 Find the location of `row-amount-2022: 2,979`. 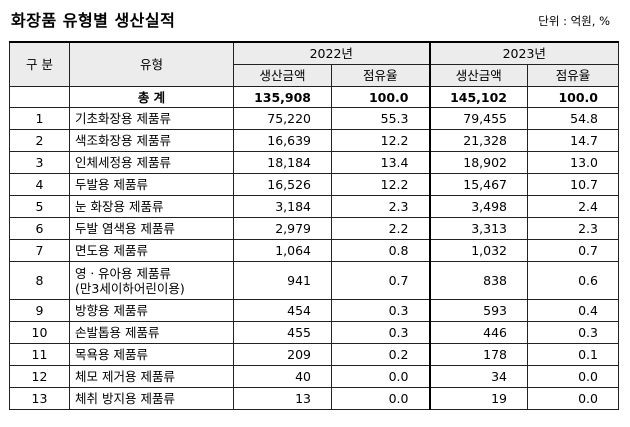

row-amount-2022: 2,979 is located at coordinates (282, 228).